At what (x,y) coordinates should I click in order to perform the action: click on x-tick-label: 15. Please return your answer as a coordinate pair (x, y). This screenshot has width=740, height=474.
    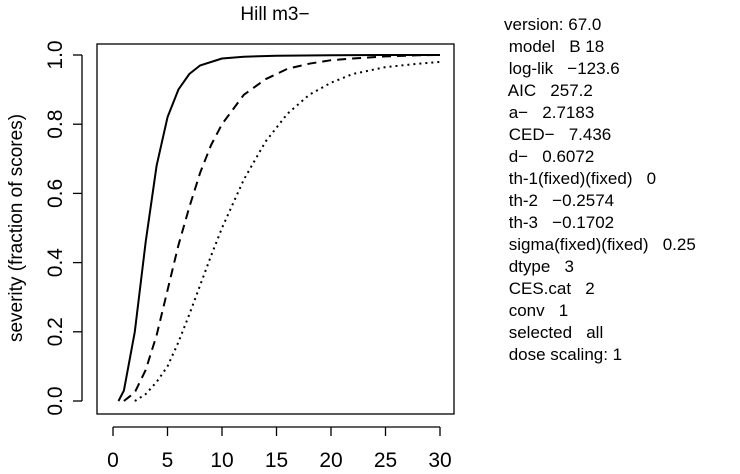
    Looking at the image, I should click on (276, 460).